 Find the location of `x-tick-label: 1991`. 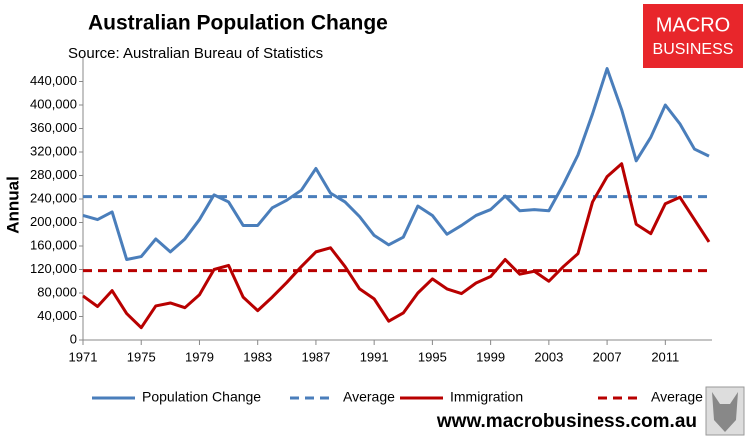

x-tick-label: 1991 is located at coordinates (374, 356).